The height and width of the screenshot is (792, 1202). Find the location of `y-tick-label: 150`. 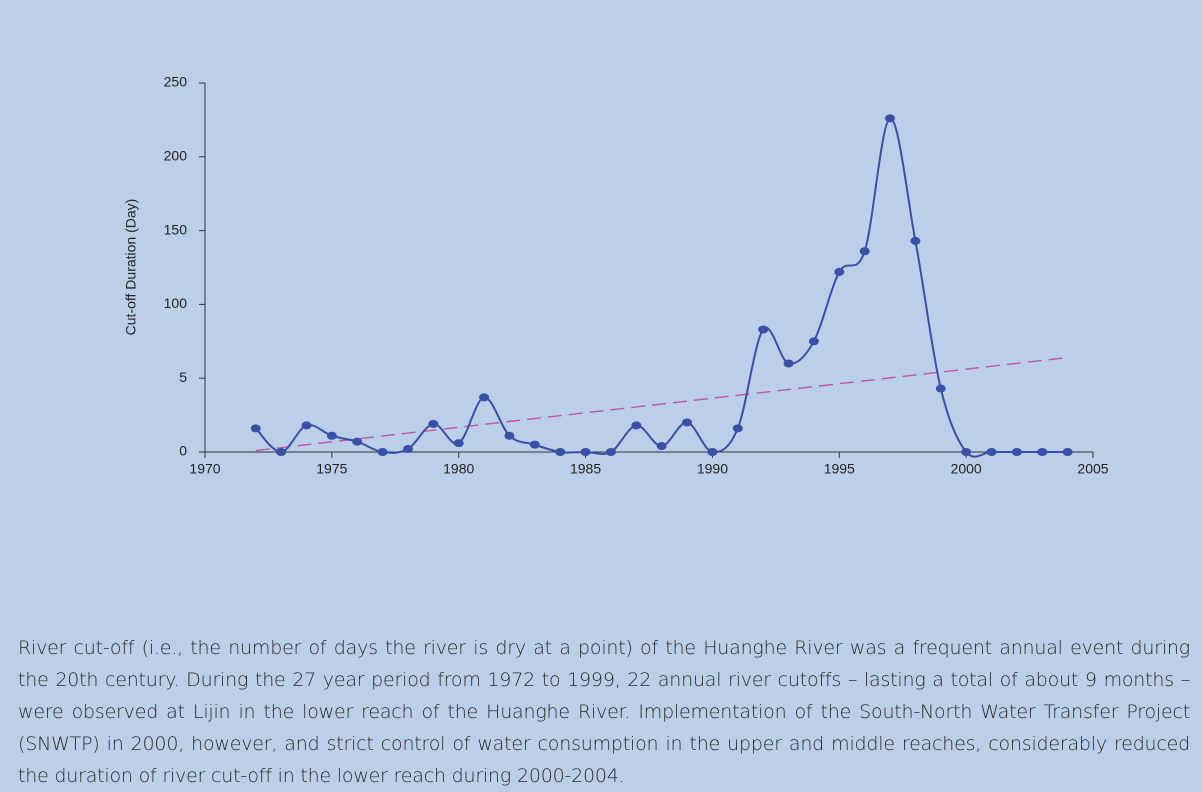

y-tick-label: 150 is located at coordinates (176, 229).